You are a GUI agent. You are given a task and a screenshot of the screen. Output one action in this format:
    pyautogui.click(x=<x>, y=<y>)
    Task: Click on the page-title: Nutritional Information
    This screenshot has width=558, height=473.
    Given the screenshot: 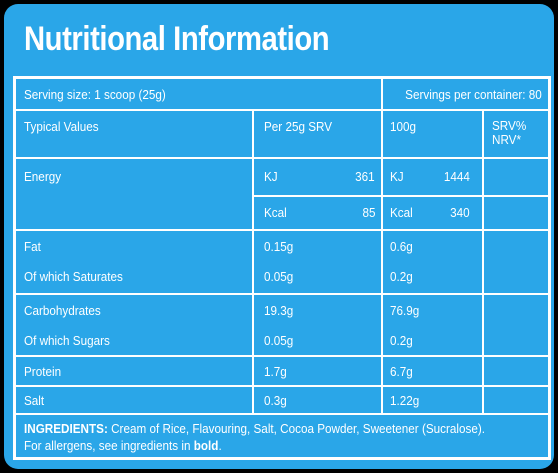 What is the action you would take?
    pyautogui.click(x=177, y=39)
    